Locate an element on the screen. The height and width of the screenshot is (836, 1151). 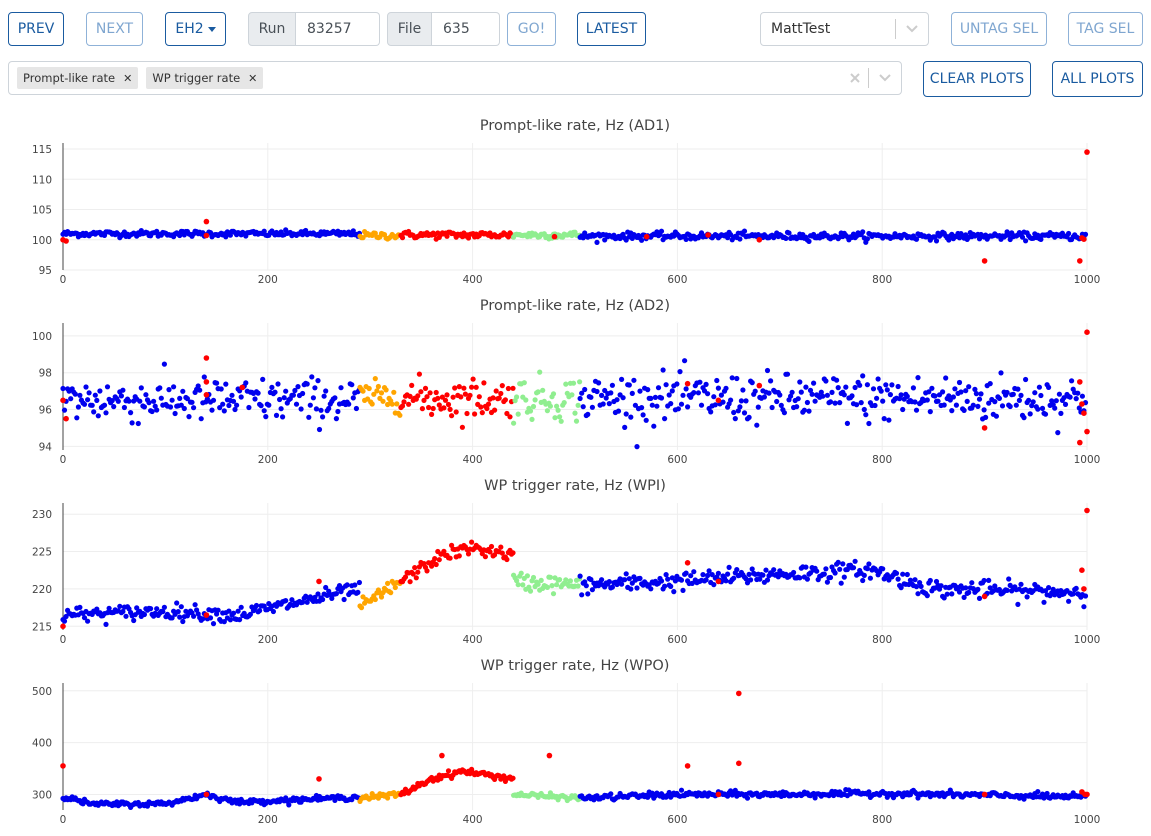
clear-plots-button: CLEAR PLOTS is located at coordinates (977, 79).